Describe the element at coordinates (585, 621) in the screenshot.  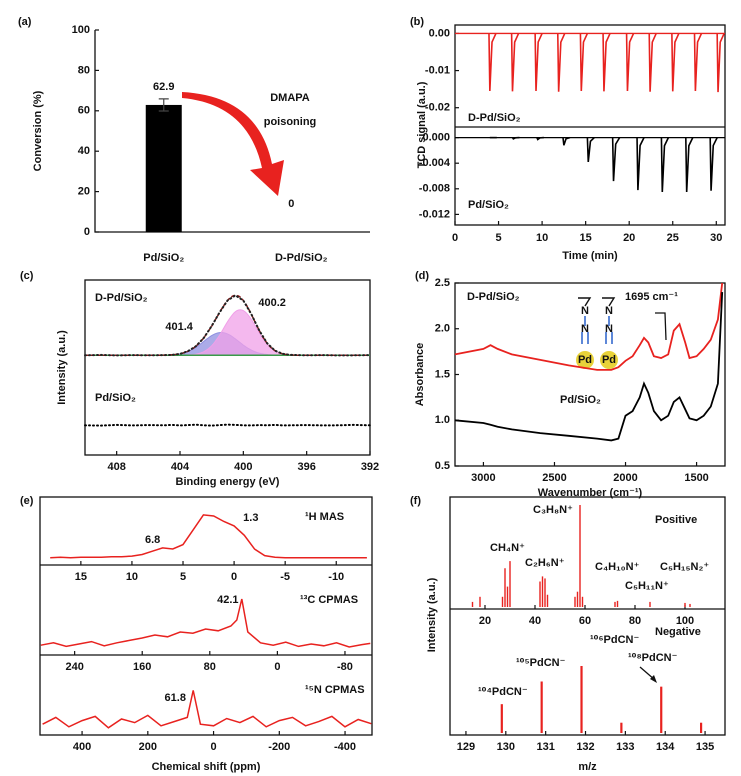
I see `x-tick-label: 60` at that location.